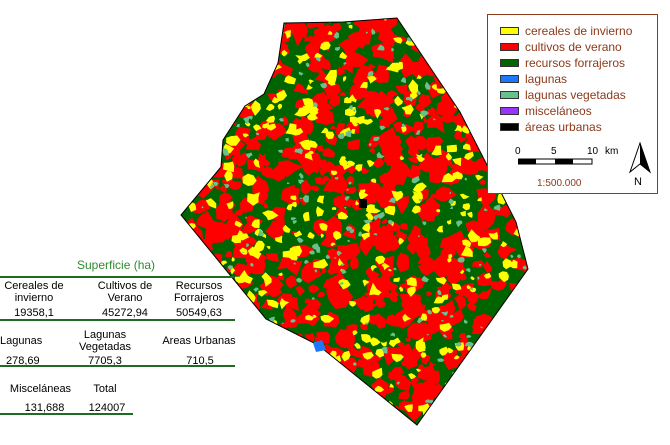 The height and width of the screenshot is (445, 670). Describe the element at coordinates (105, 341) in the screenshot. I see `header-lagunas-vegetadas: Lagunas Vegetadas` at that location.